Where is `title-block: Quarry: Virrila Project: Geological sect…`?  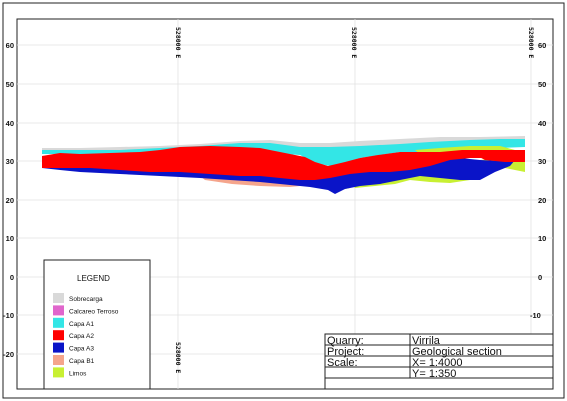
title-block: Quarry: Virrila Project: Geological sect… is located at coordinates (439, 361).